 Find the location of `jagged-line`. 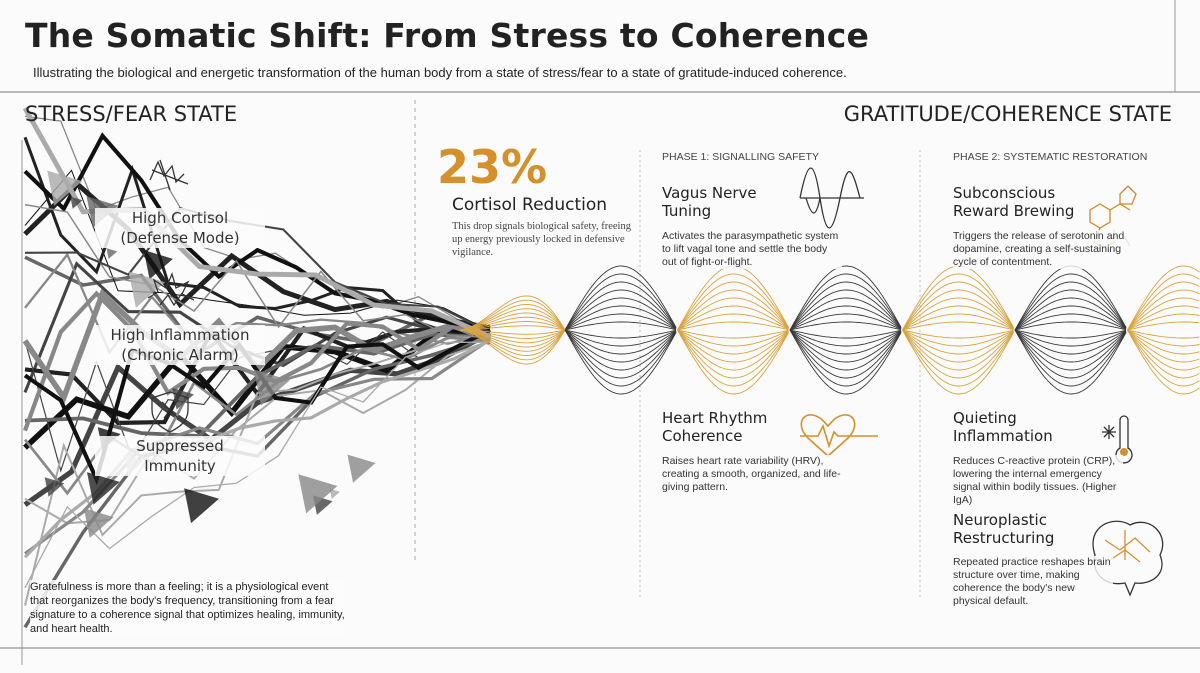

jagged-line is located at coordinates (257, 418).